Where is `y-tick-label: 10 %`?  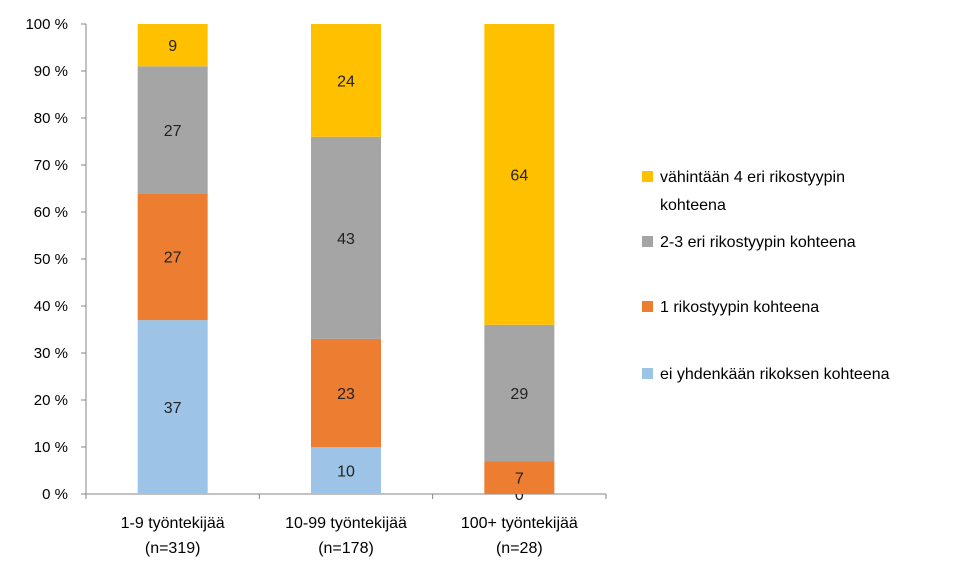
y-tick-label: 10 % is located at coordinates (51, 447).